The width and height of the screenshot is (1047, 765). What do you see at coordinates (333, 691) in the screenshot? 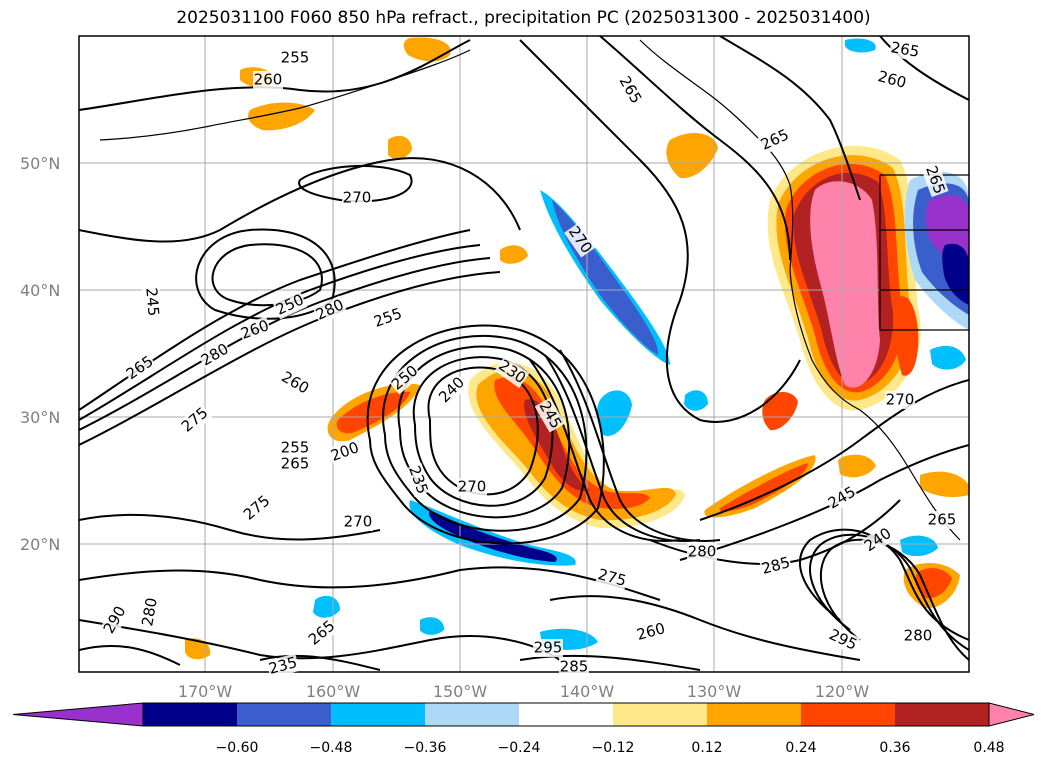
I see `lon-tick-160w: 160°W` at bounding box center [333, 691].